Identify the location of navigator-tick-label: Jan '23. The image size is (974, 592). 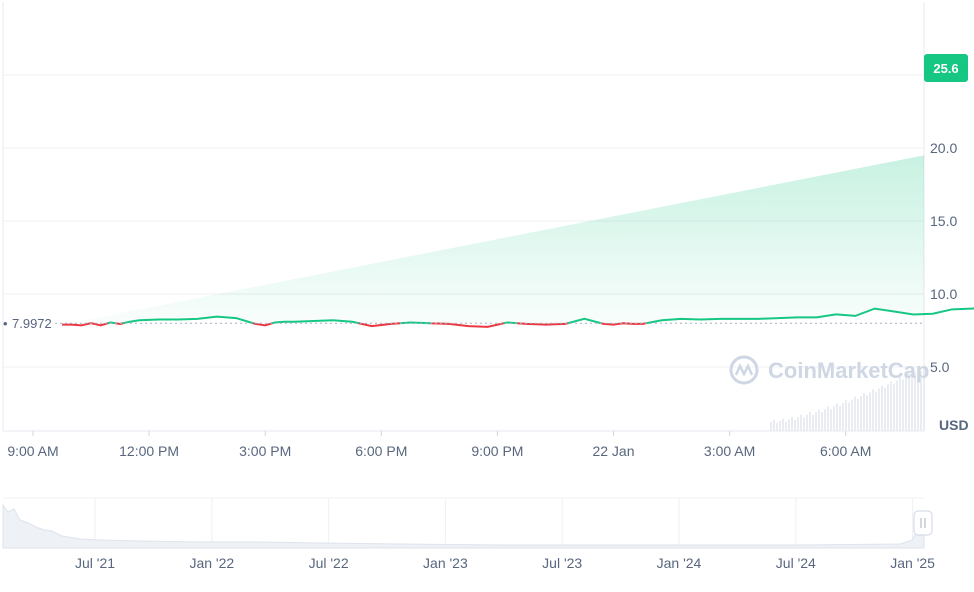
(445, 563).